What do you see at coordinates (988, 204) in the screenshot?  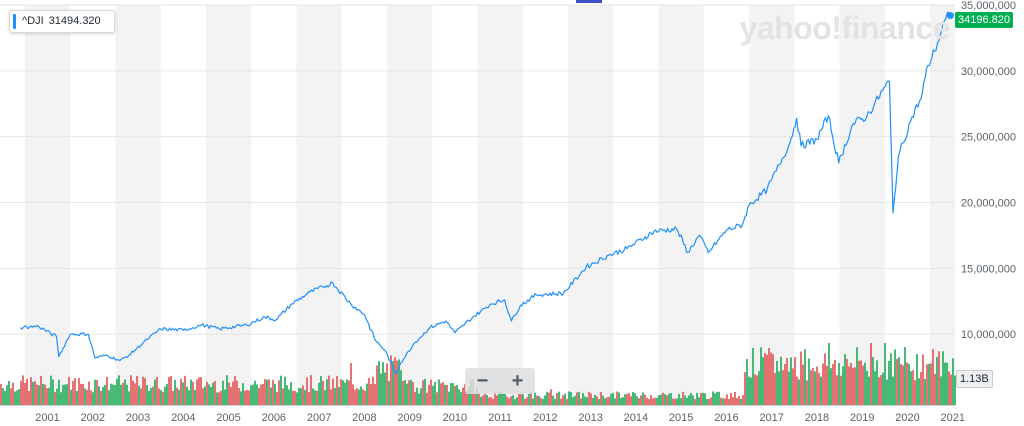 I see `y-tick-label: 20,000,000` at bounding box center [988, 204].